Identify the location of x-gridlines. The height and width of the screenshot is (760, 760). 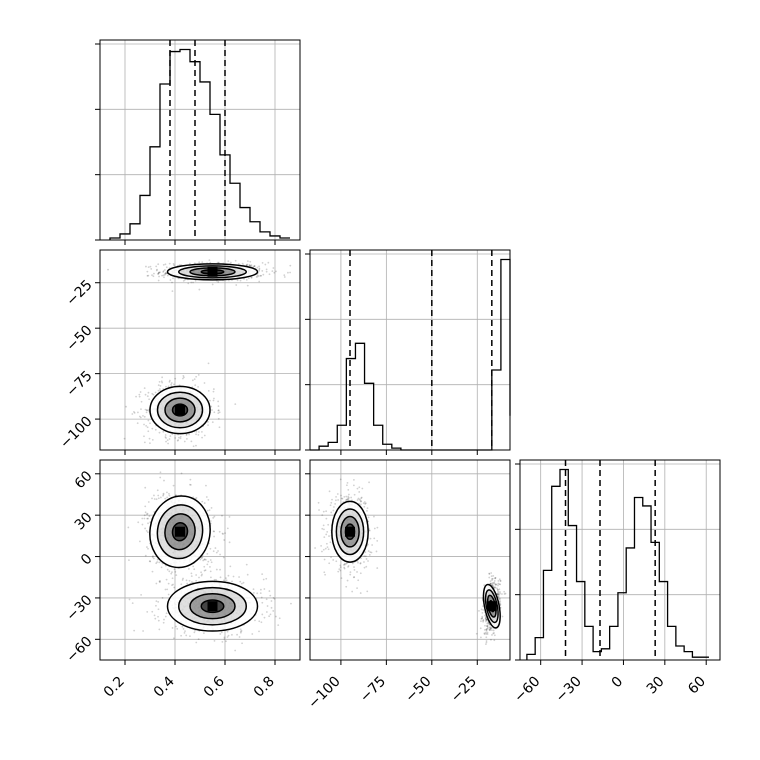
(409, 560).